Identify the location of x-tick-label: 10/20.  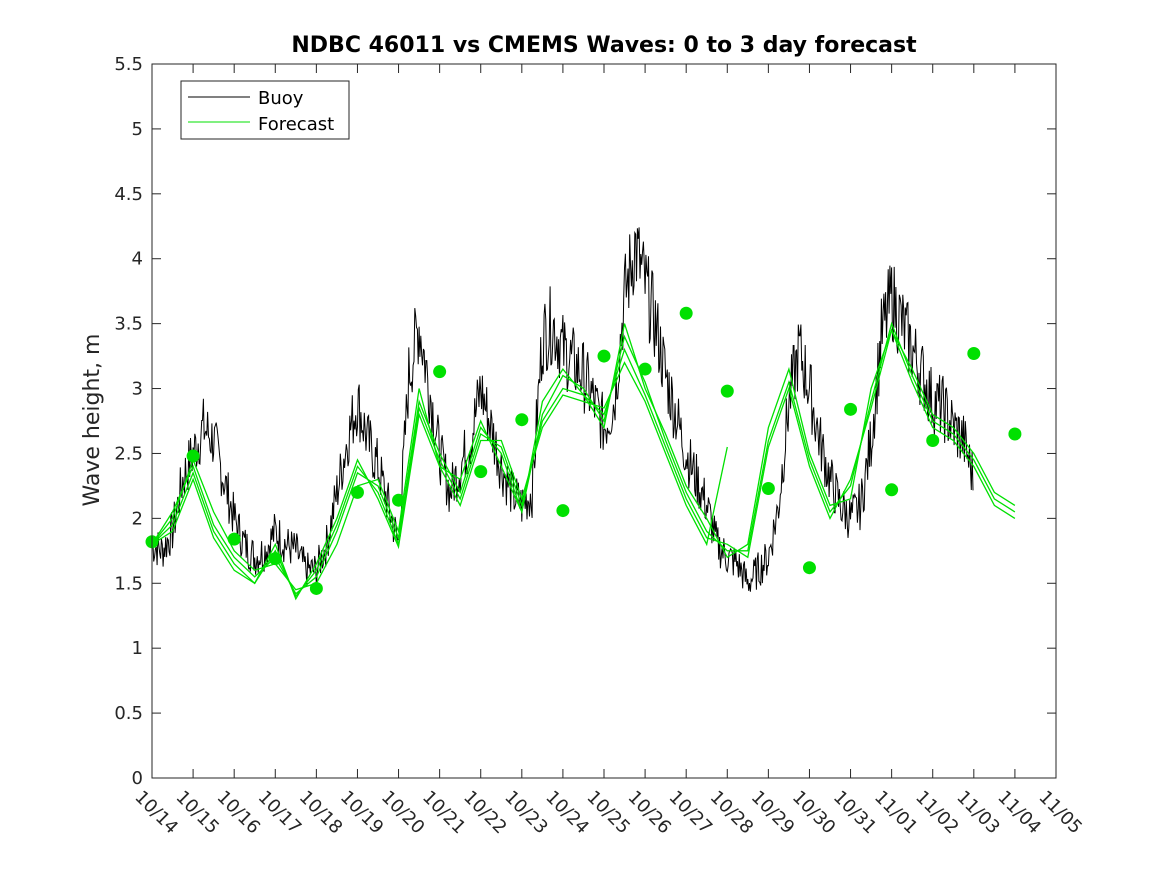
(403, 813).